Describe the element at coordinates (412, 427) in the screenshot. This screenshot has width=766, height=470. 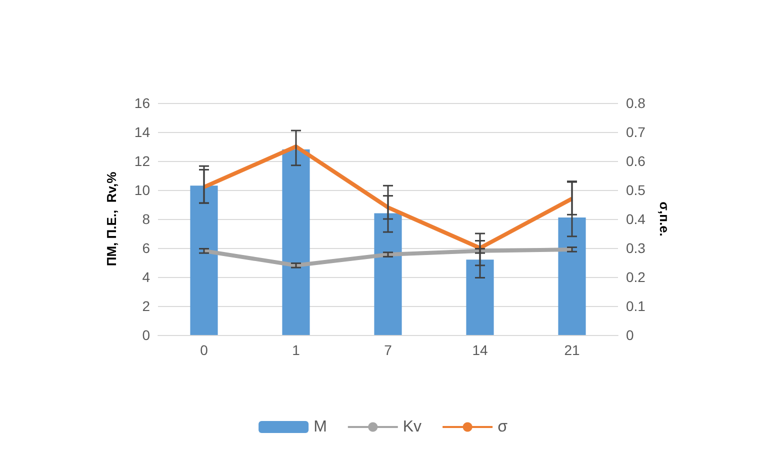
I see `legend-label: Kv` at that location.